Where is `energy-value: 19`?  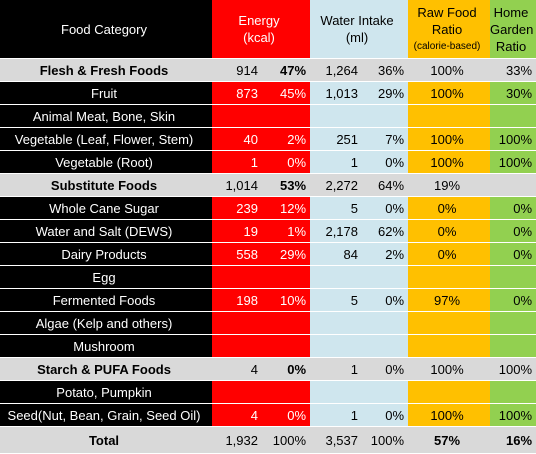
energy-value: 19 is located at coordinates (237, 231).